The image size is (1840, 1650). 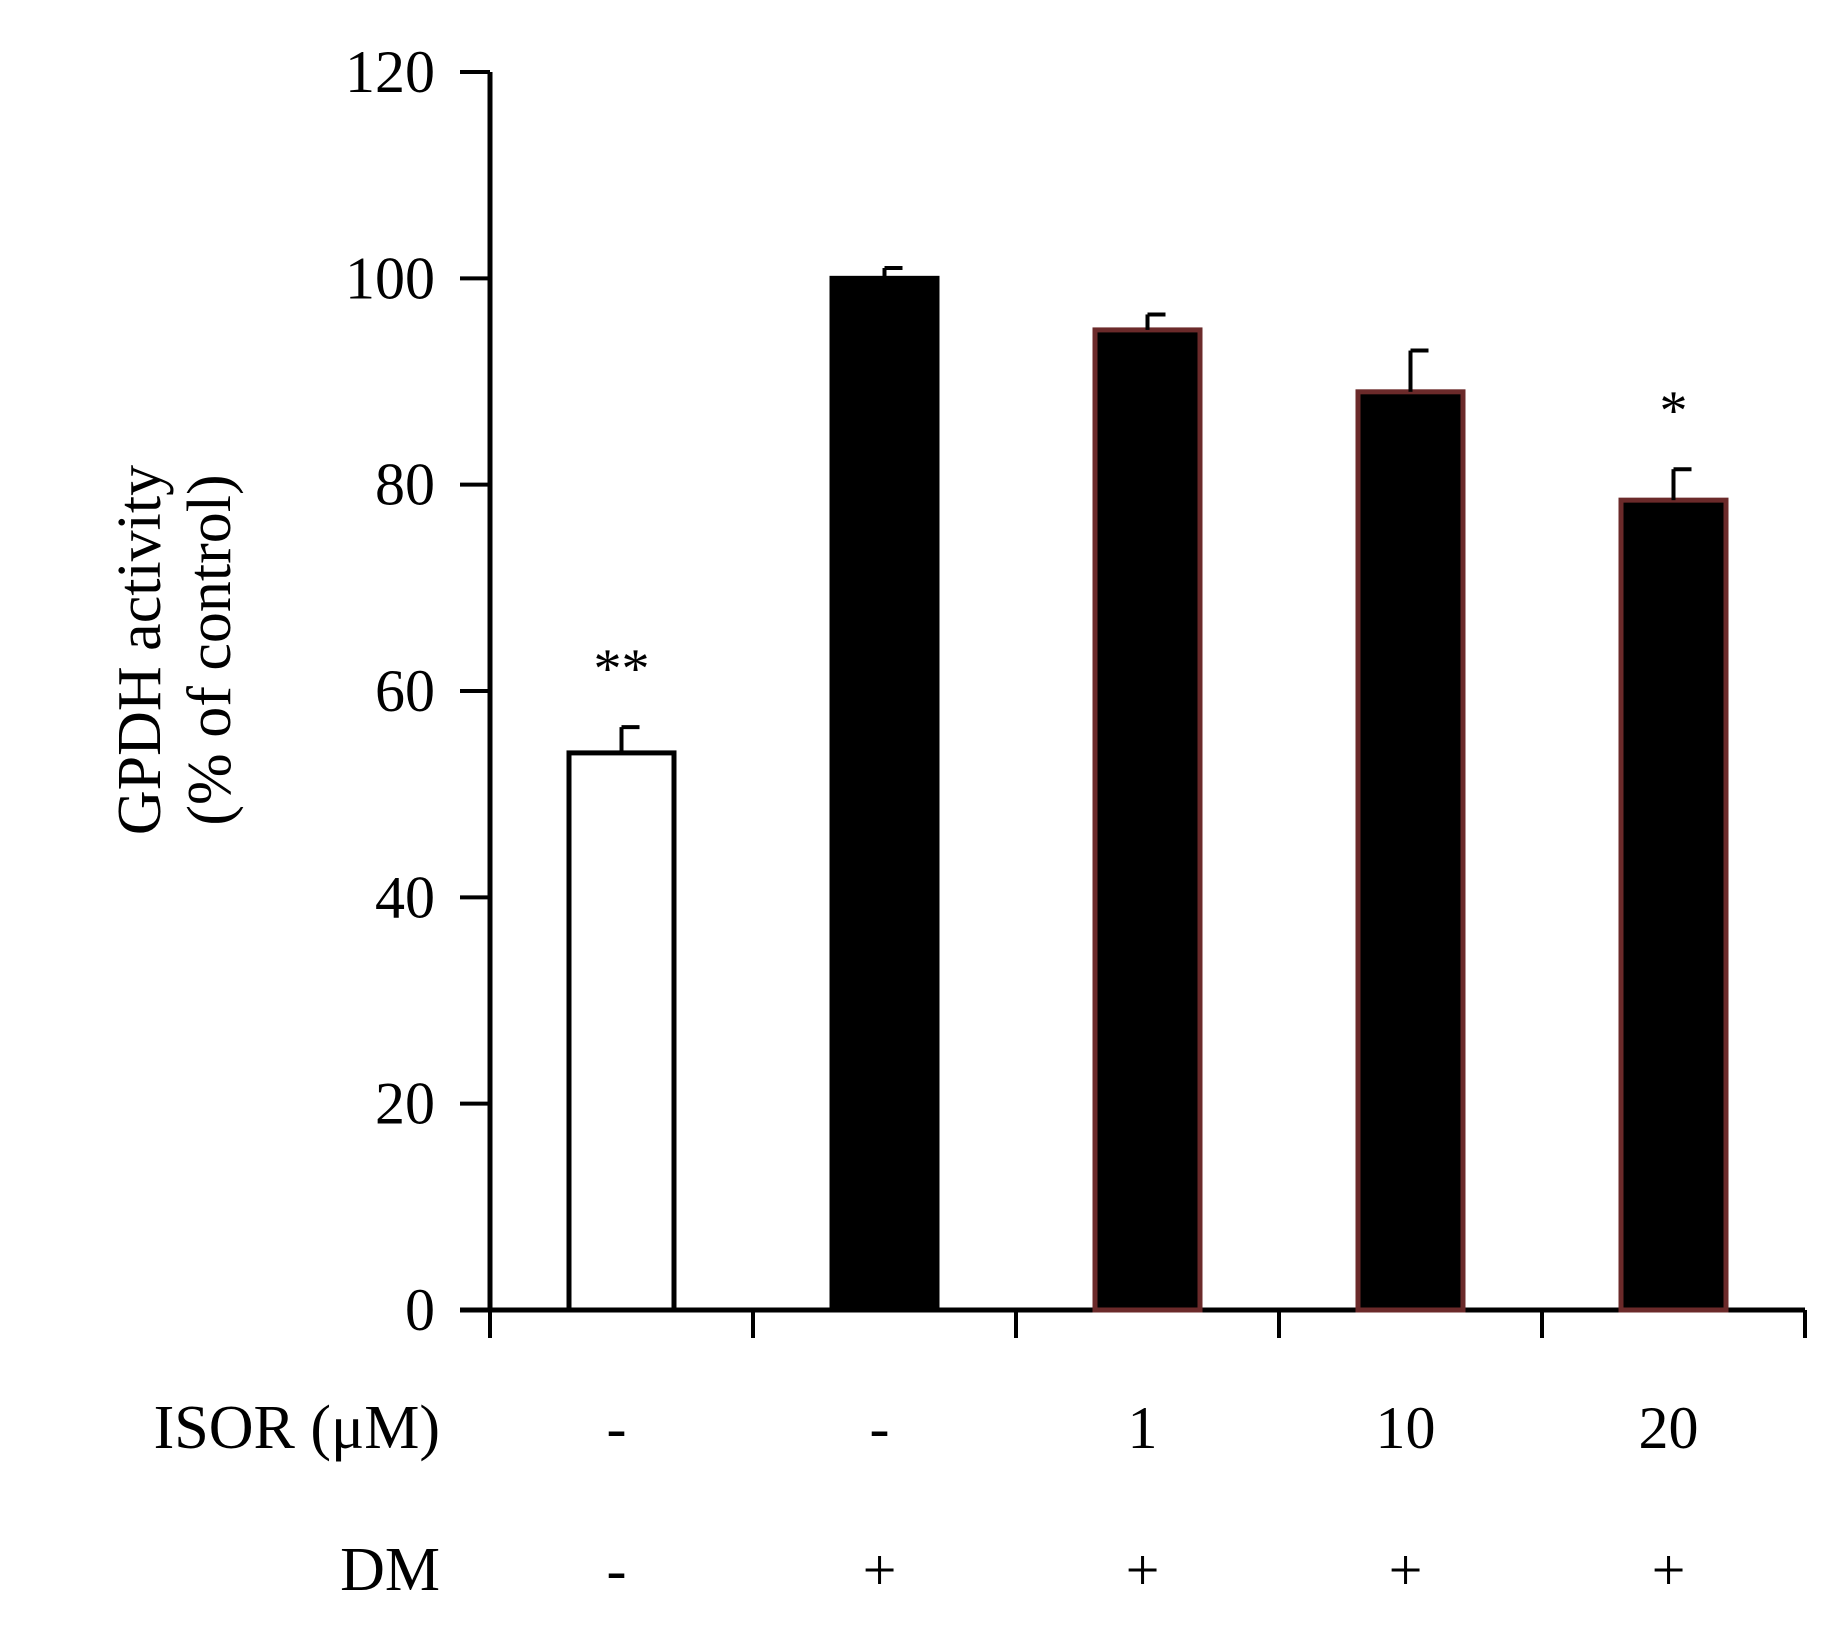 I want to click on y-tick-label: 100, so click(x=390, y=278).